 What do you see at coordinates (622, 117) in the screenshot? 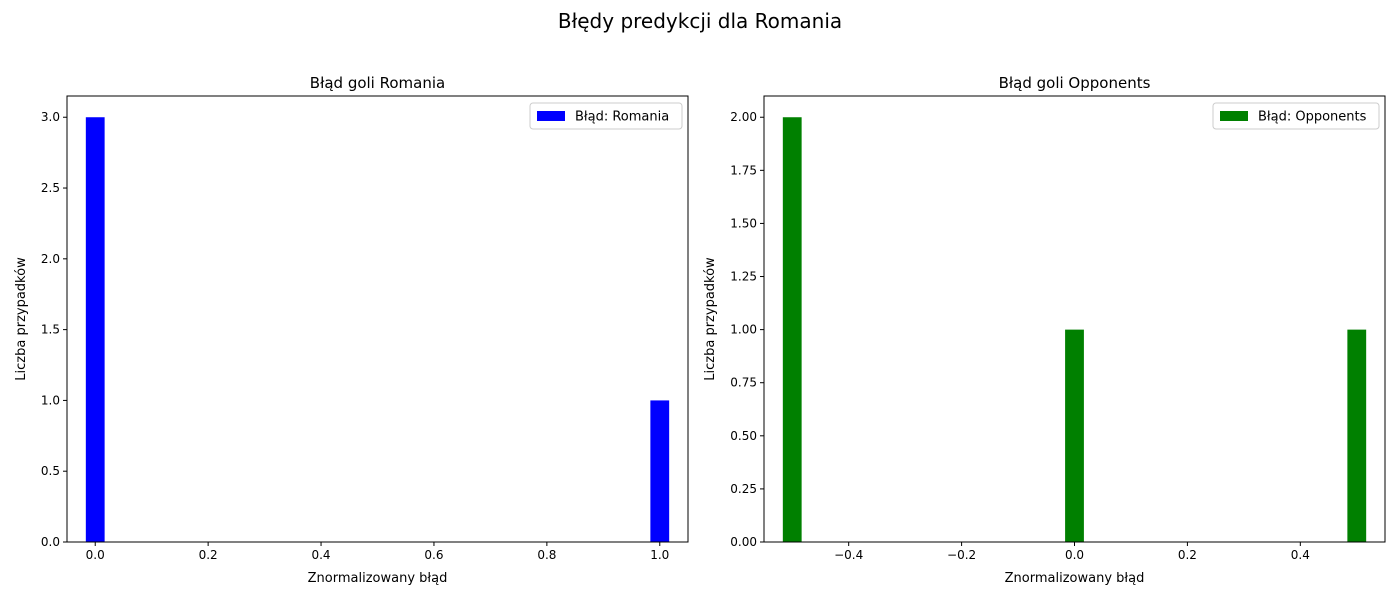
I see `legend-label: Błąd: Romania` at bounding box center [622, 117].